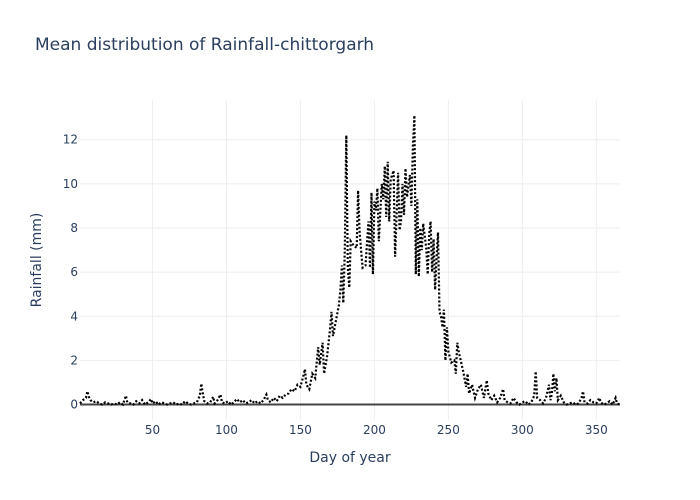  Describe the element at coordinates (522, 430) in the screenshot. I see `x-tick-label: 300` at that location.